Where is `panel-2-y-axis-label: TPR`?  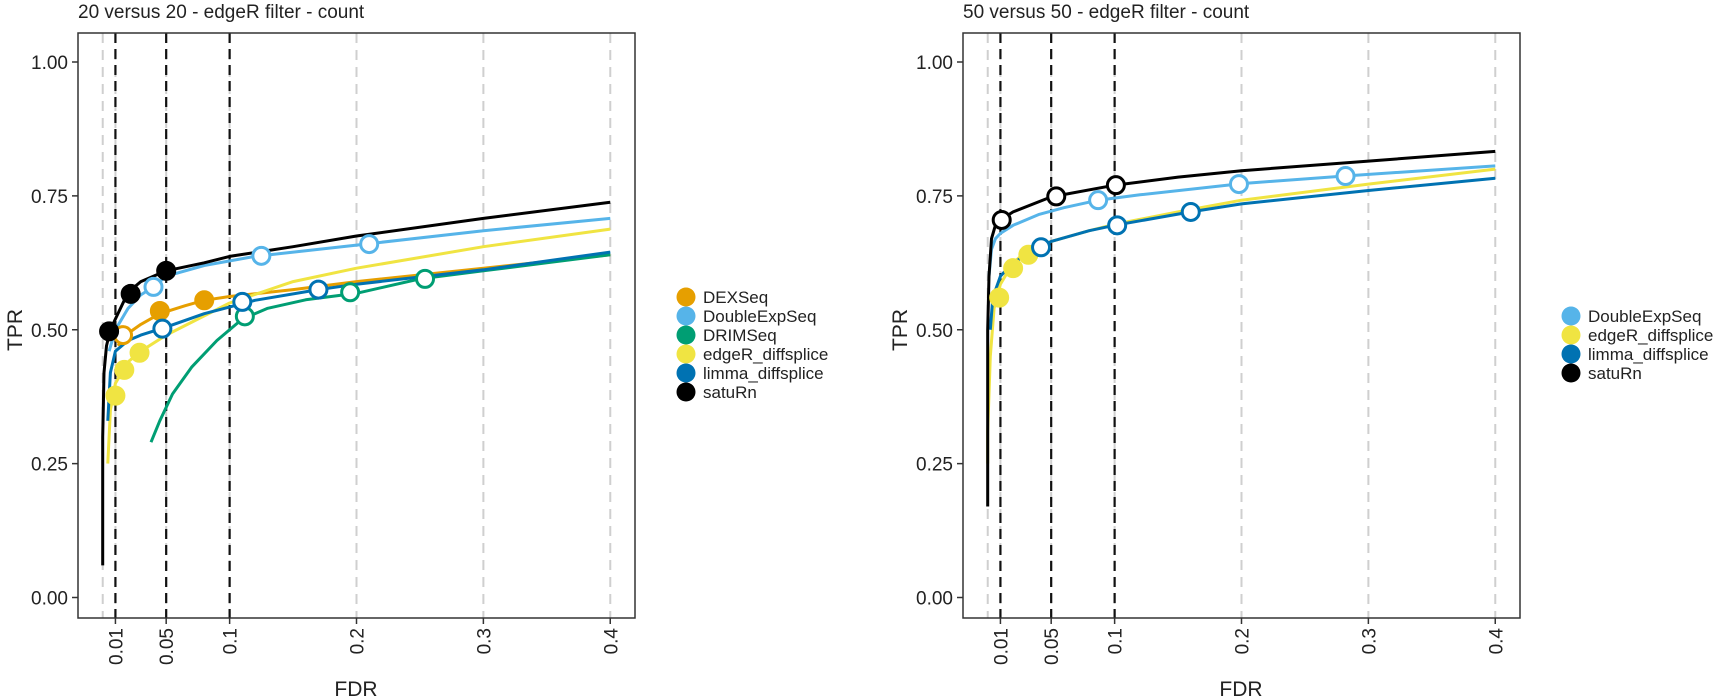
panel-2-y-axis-label: TPR is located at coordinates (900, 330).